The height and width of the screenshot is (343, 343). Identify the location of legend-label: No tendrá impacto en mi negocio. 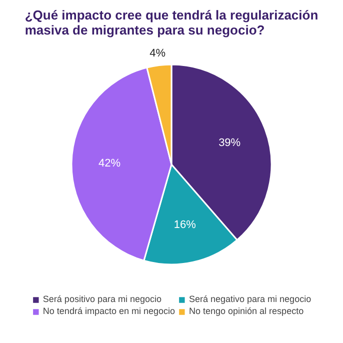
(108, 311).